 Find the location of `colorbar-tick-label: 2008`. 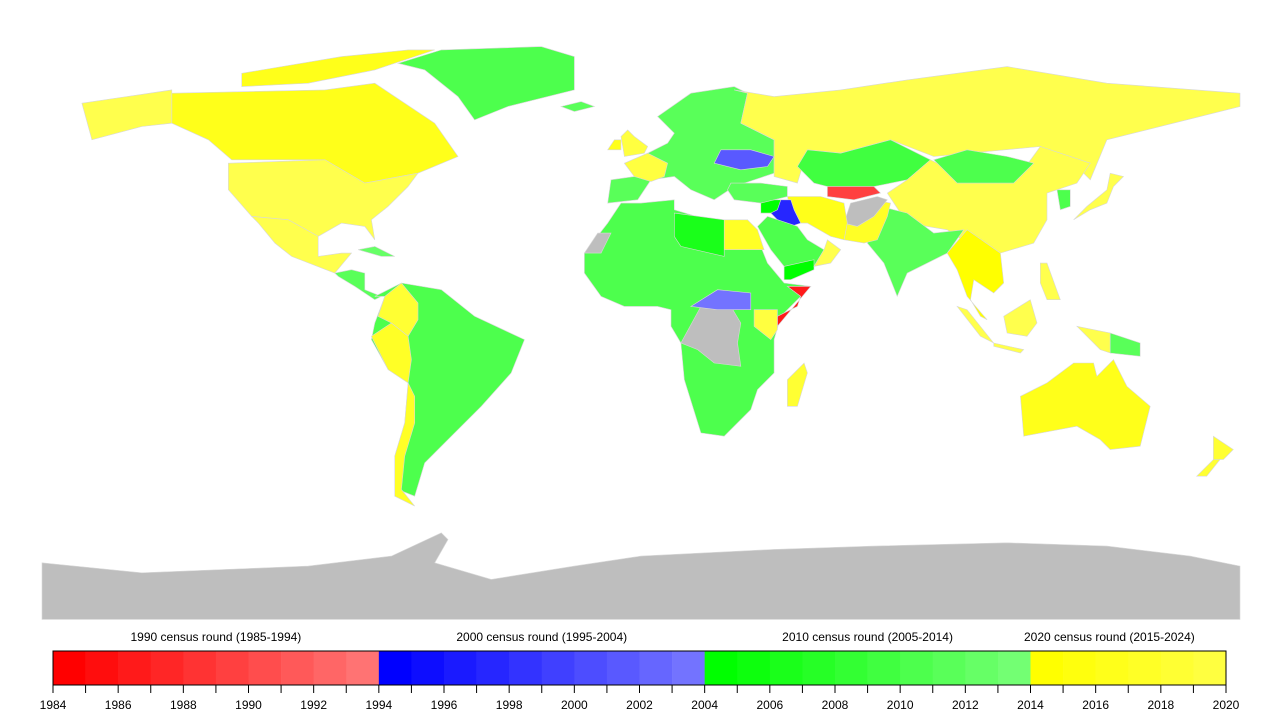

colorbar-tick-label: 2008 is located at coordinates (835, 705).